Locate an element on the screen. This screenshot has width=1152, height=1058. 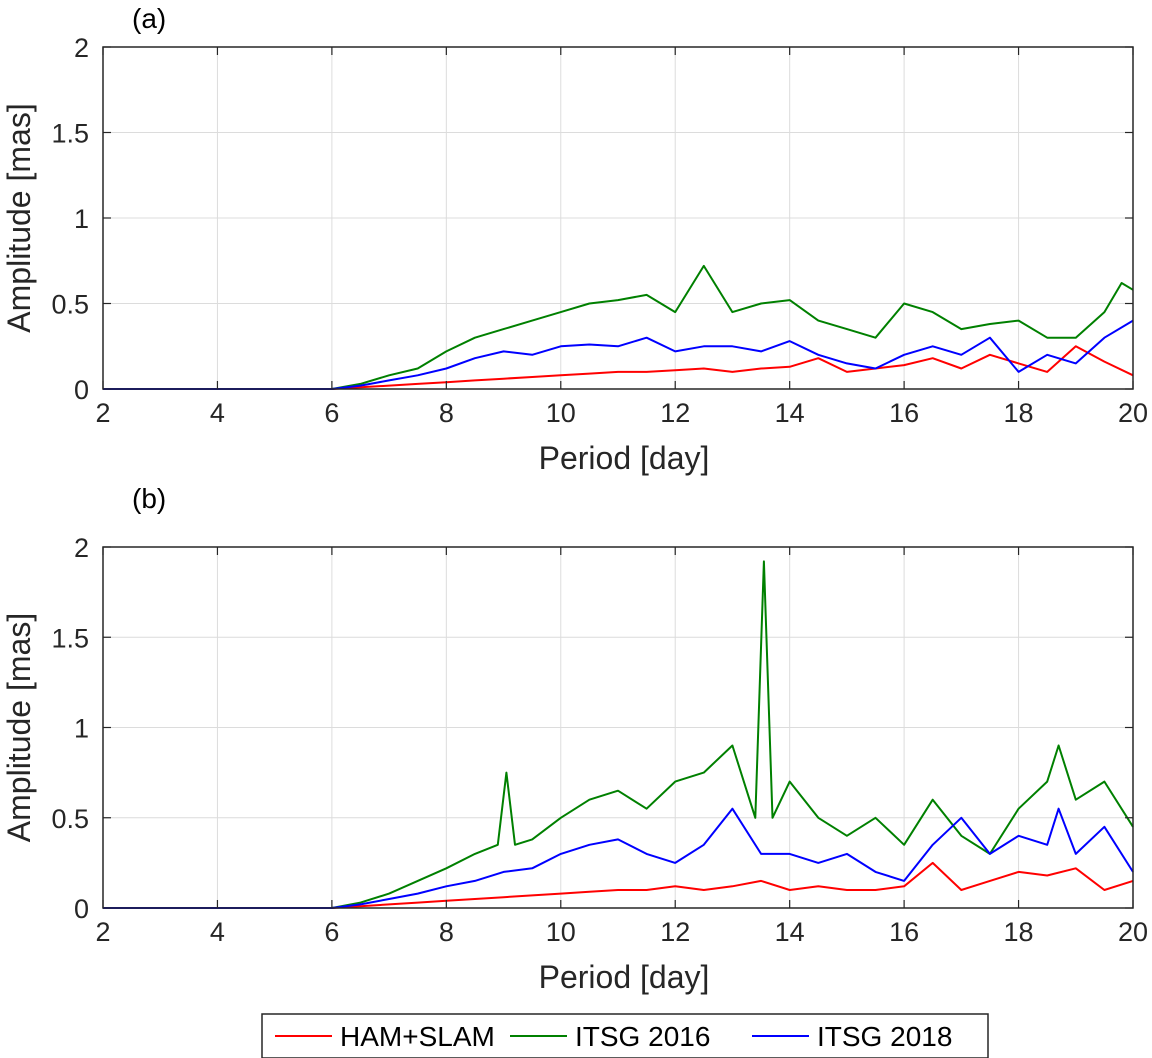
legend: HAM+SLAM ITSG 2016 ITSG 2018 is located at coordinates (625, 1035).